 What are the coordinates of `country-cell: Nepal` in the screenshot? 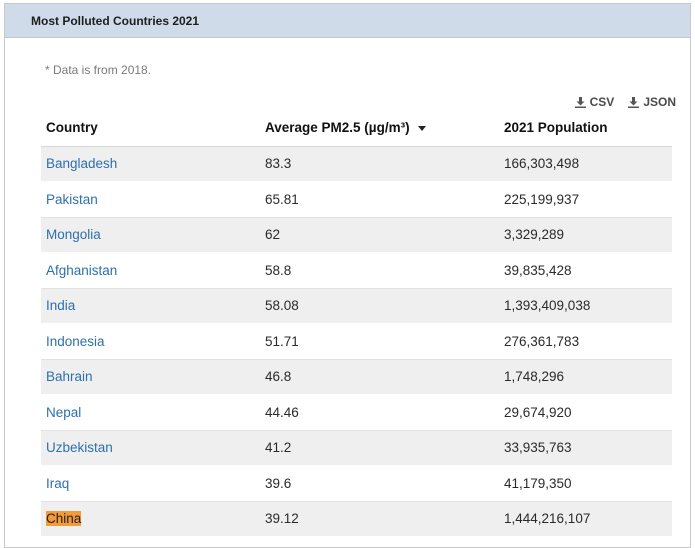 It's located at (150, 412).